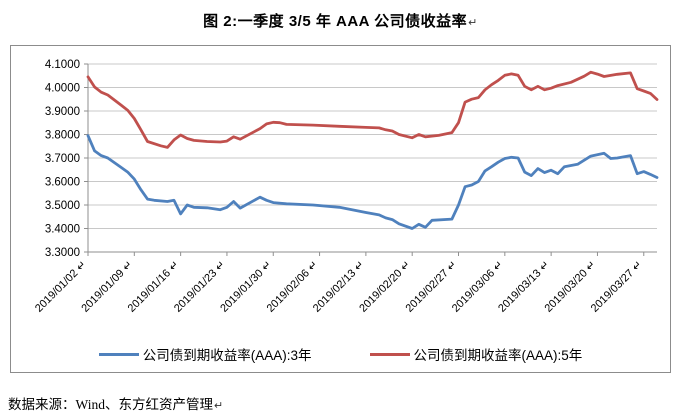 The image size is (681, 419). What do you see at coordinates (227, 355) in the screenshot?
I see `legend-label: 公司债到期收益率(AAA):3年` at bounding box center [227, 355].